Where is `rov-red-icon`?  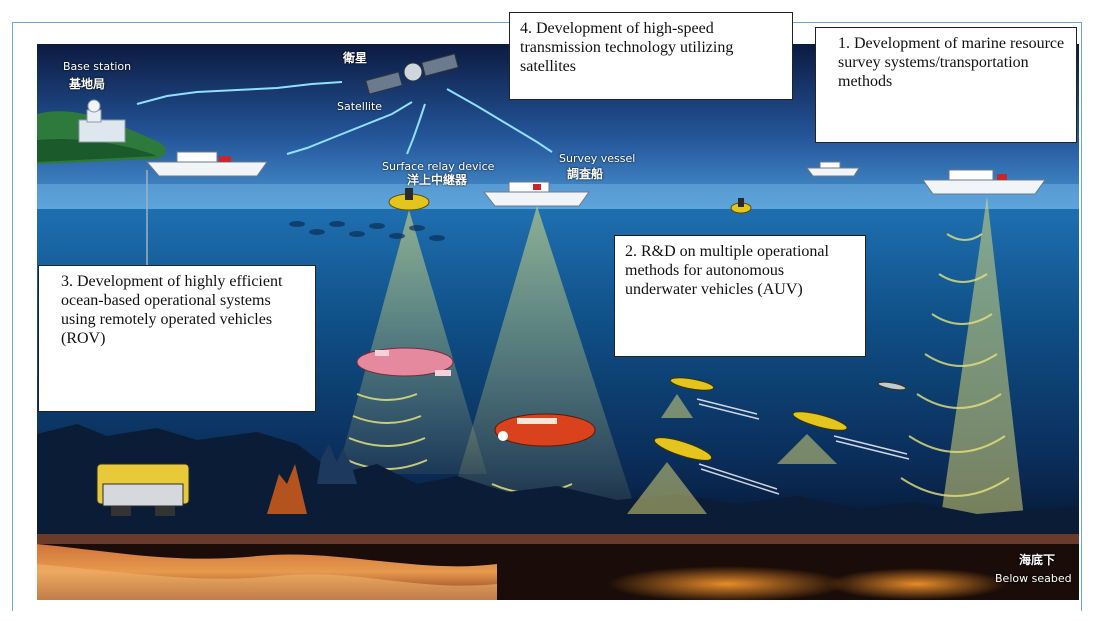
rov-red-icon is located at coordinates (545, 430).